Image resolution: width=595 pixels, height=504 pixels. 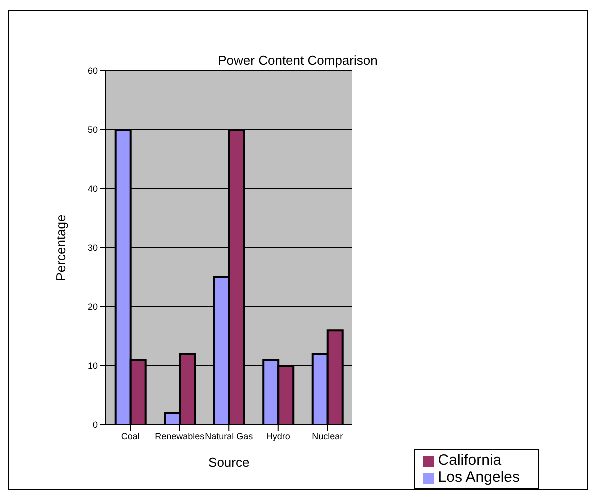 I want to click on x-tick-label: Coal, so click(x=130, y=436).